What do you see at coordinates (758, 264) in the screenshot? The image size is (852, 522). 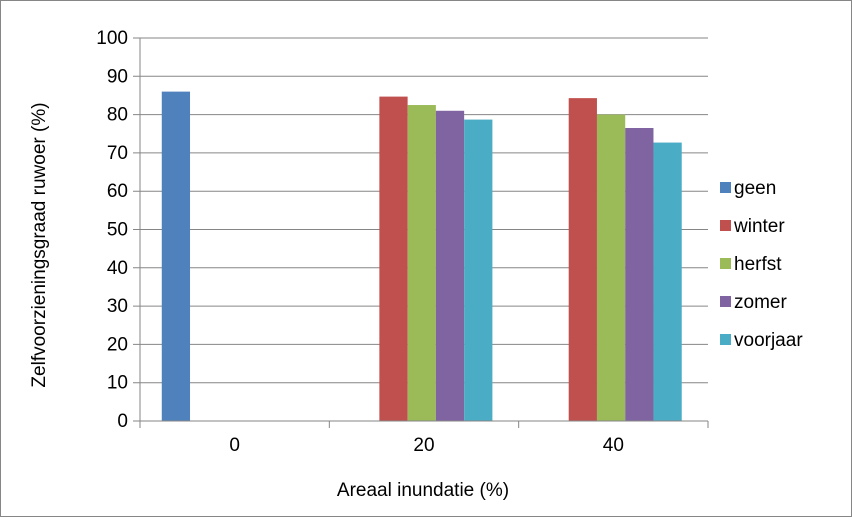 I see `legend-label: herfst` at bounding box center [758, 264].